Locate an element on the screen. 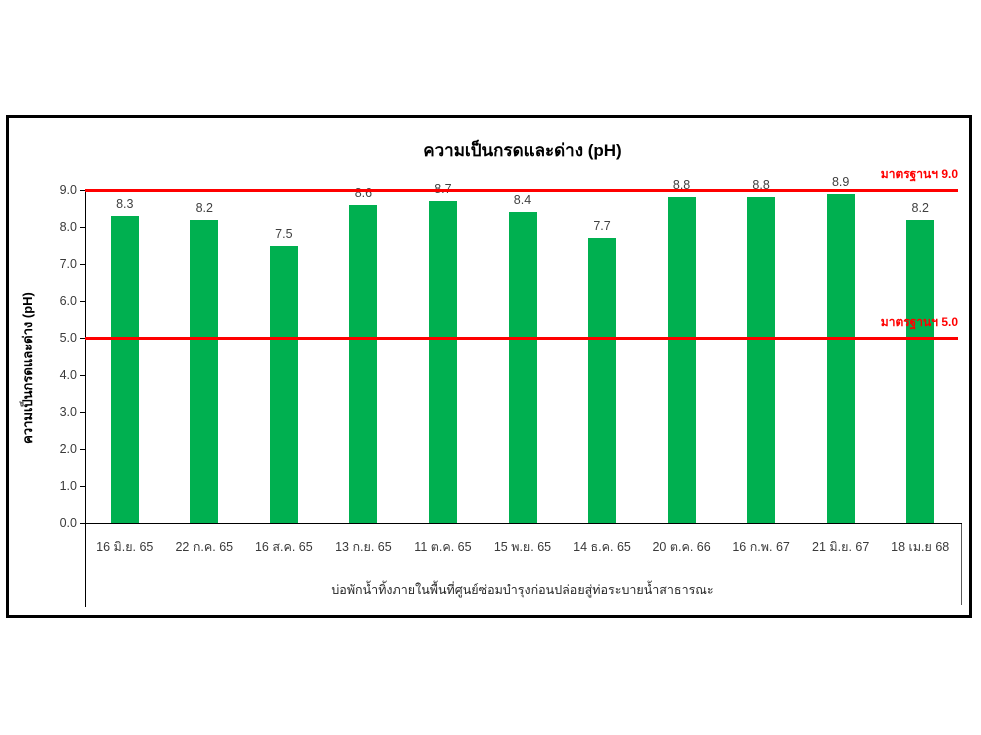  x-tick-label: 22 ก.ค. 65 is located at coordinates (204, 547).